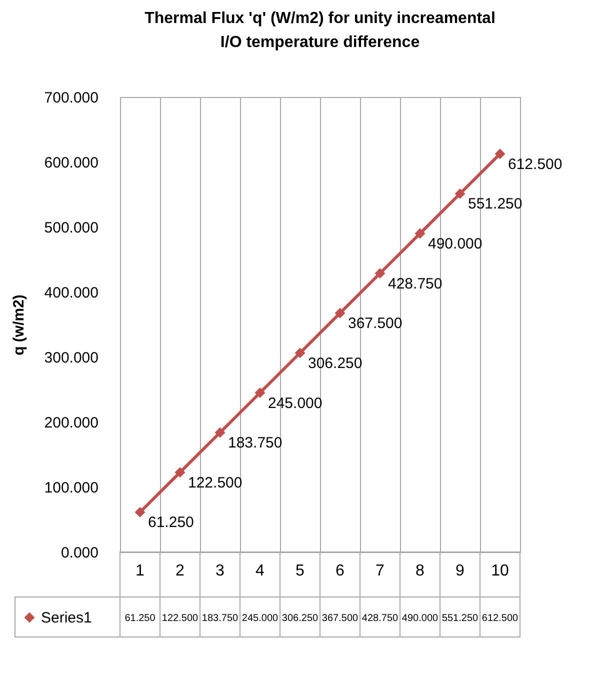  What do you see at coordinates (495, 204) in the screenshot?
I see `text: 551.250` at bounding box center [495, 204].